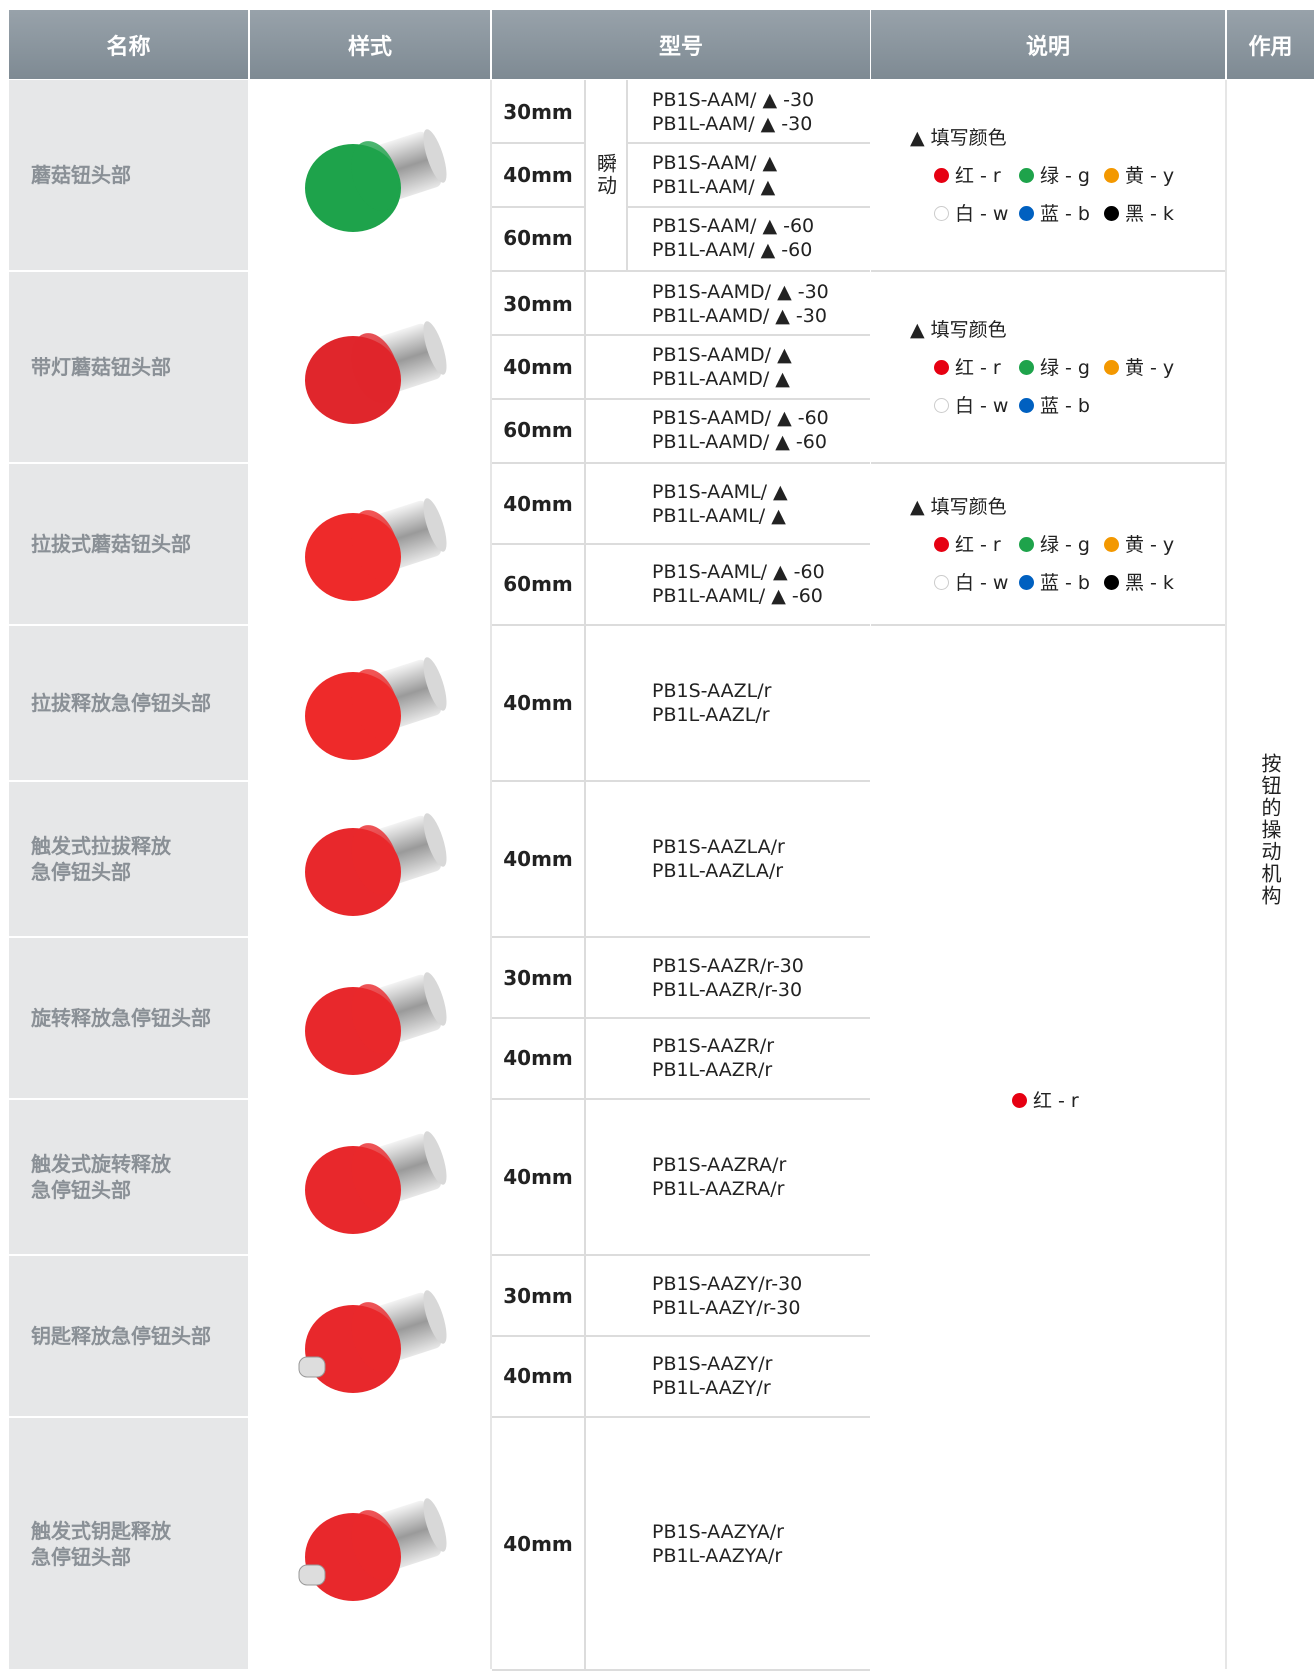  Describe the element at coordinates (712, 1070) in the screenshot. I see `model-code: PB1L-AAZR/r` at that location.